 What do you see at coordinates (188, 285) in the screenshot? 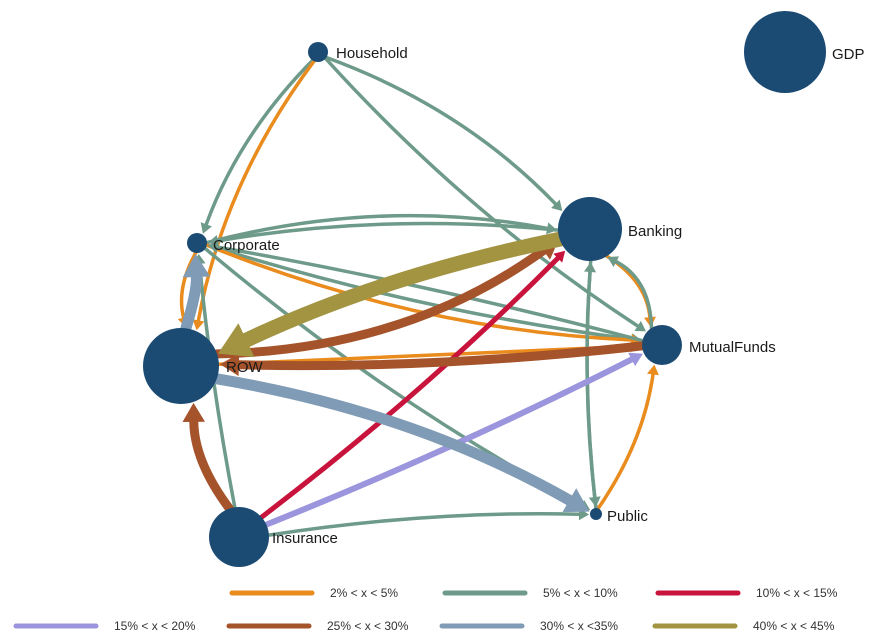
I see `edge-corporate-to-row` at bounding box center [188, 285].